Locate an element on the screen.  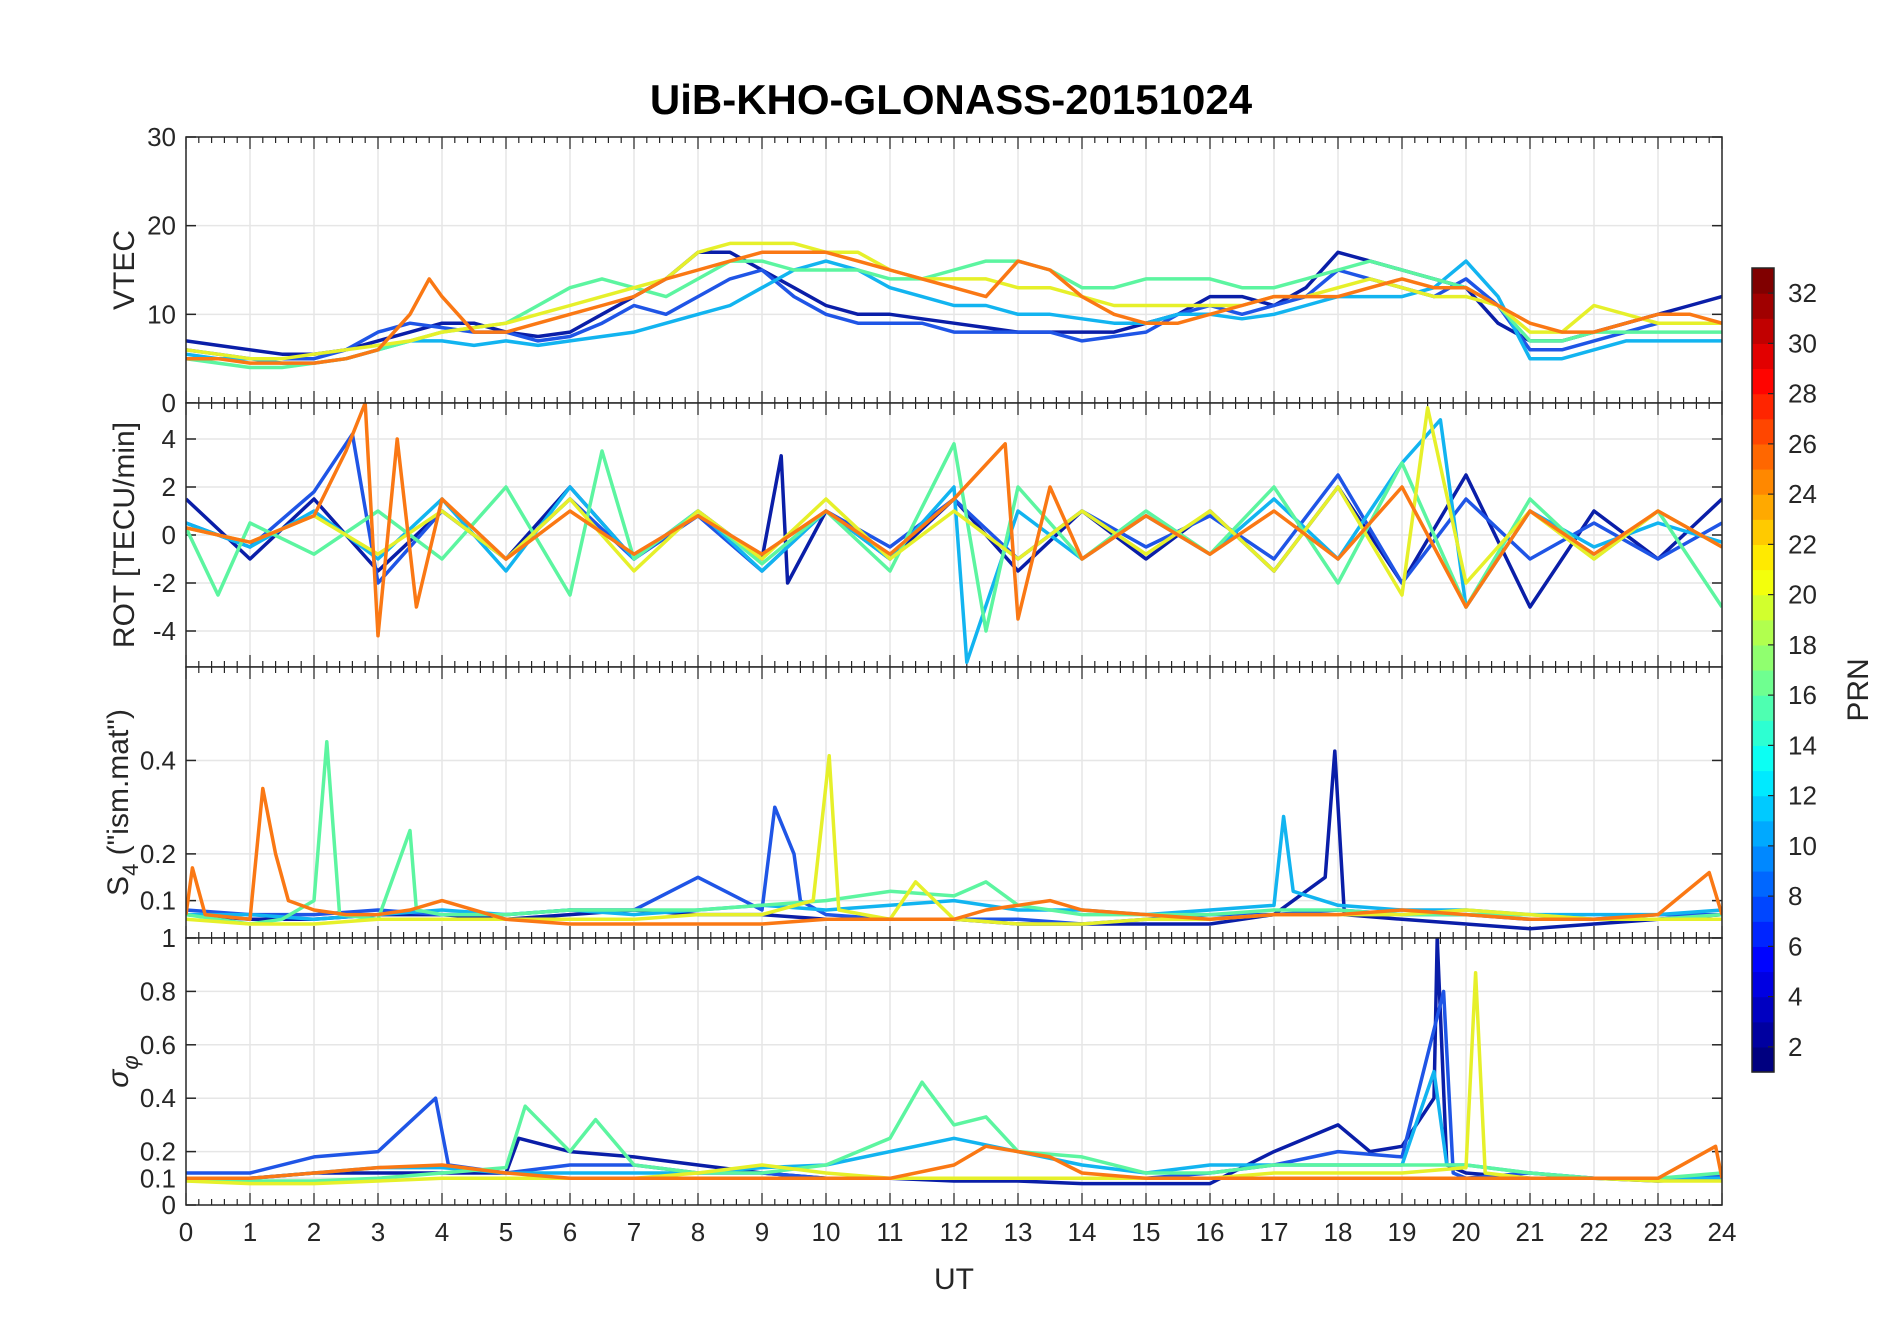
panel-1-ylabel: ROT [TECU/min] is located at coordinates (124, 535).